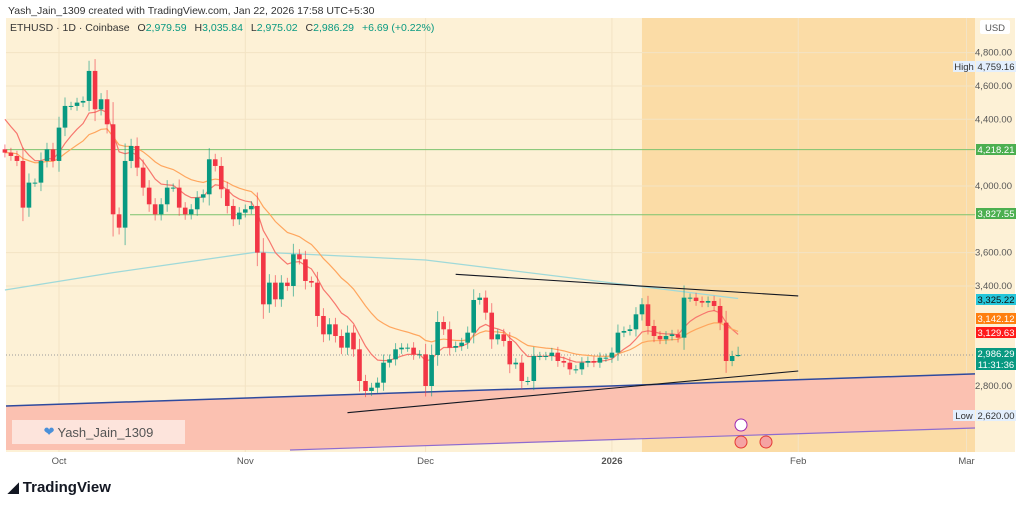  Describe the element at coordinates (49, 431) in the screenshot. I see `heart-icon: ❤` at that location.